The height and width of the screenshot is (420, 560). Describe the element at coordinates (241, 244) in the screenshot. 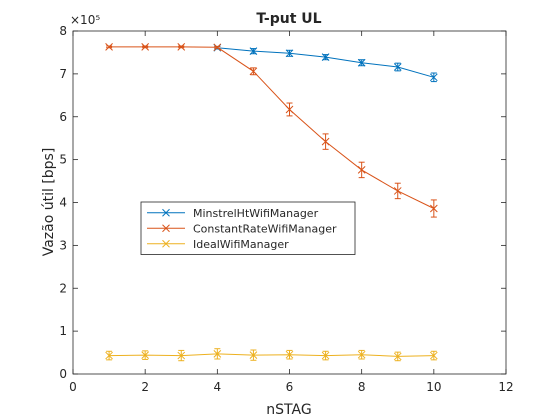

I see `legend-label: IdealWifiManager` at that location.